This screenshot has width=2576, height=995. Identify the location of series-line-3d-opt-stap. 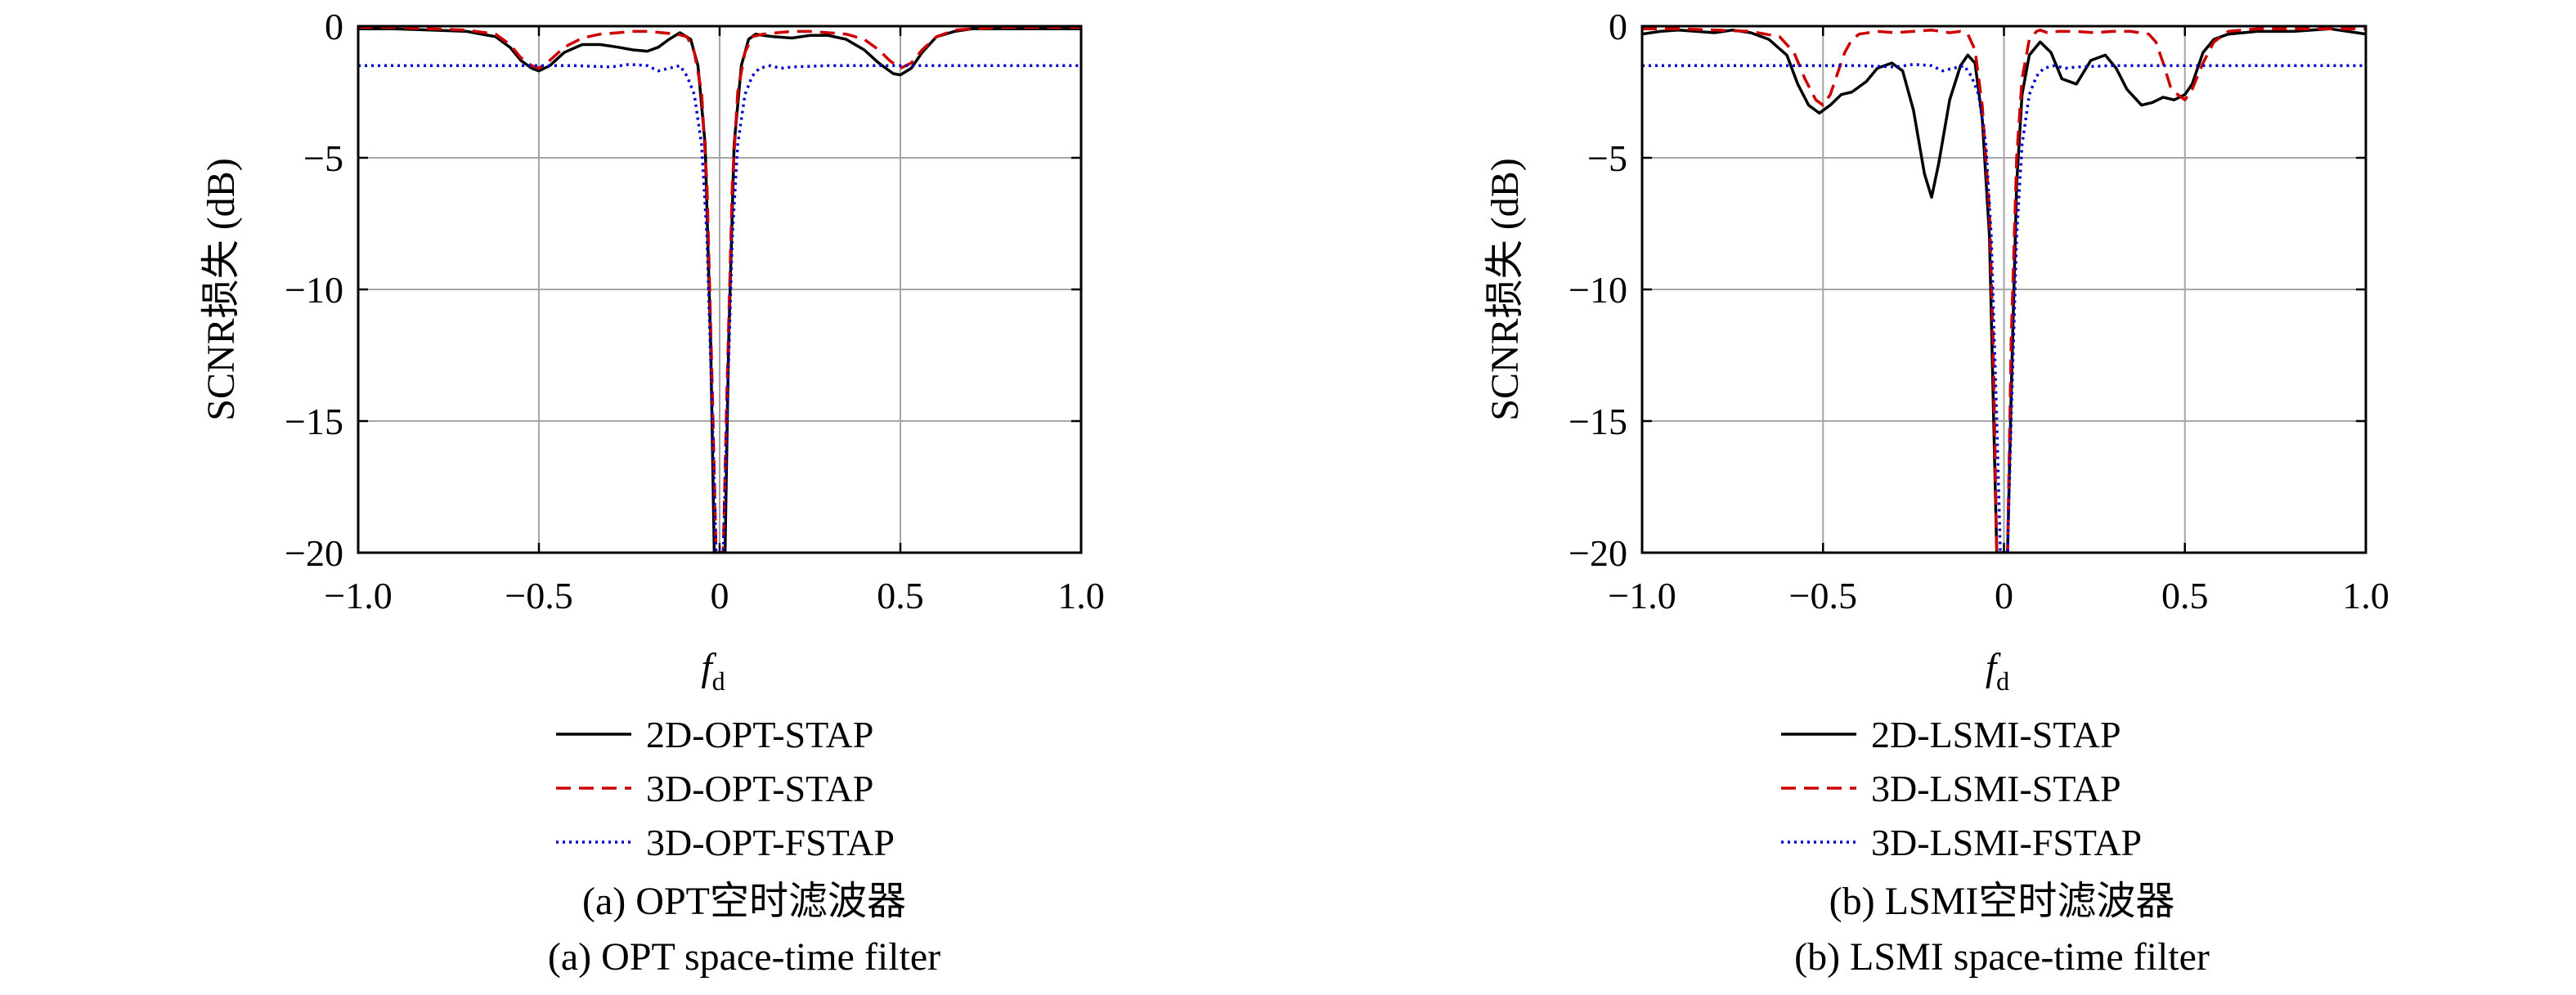
(719, 289).